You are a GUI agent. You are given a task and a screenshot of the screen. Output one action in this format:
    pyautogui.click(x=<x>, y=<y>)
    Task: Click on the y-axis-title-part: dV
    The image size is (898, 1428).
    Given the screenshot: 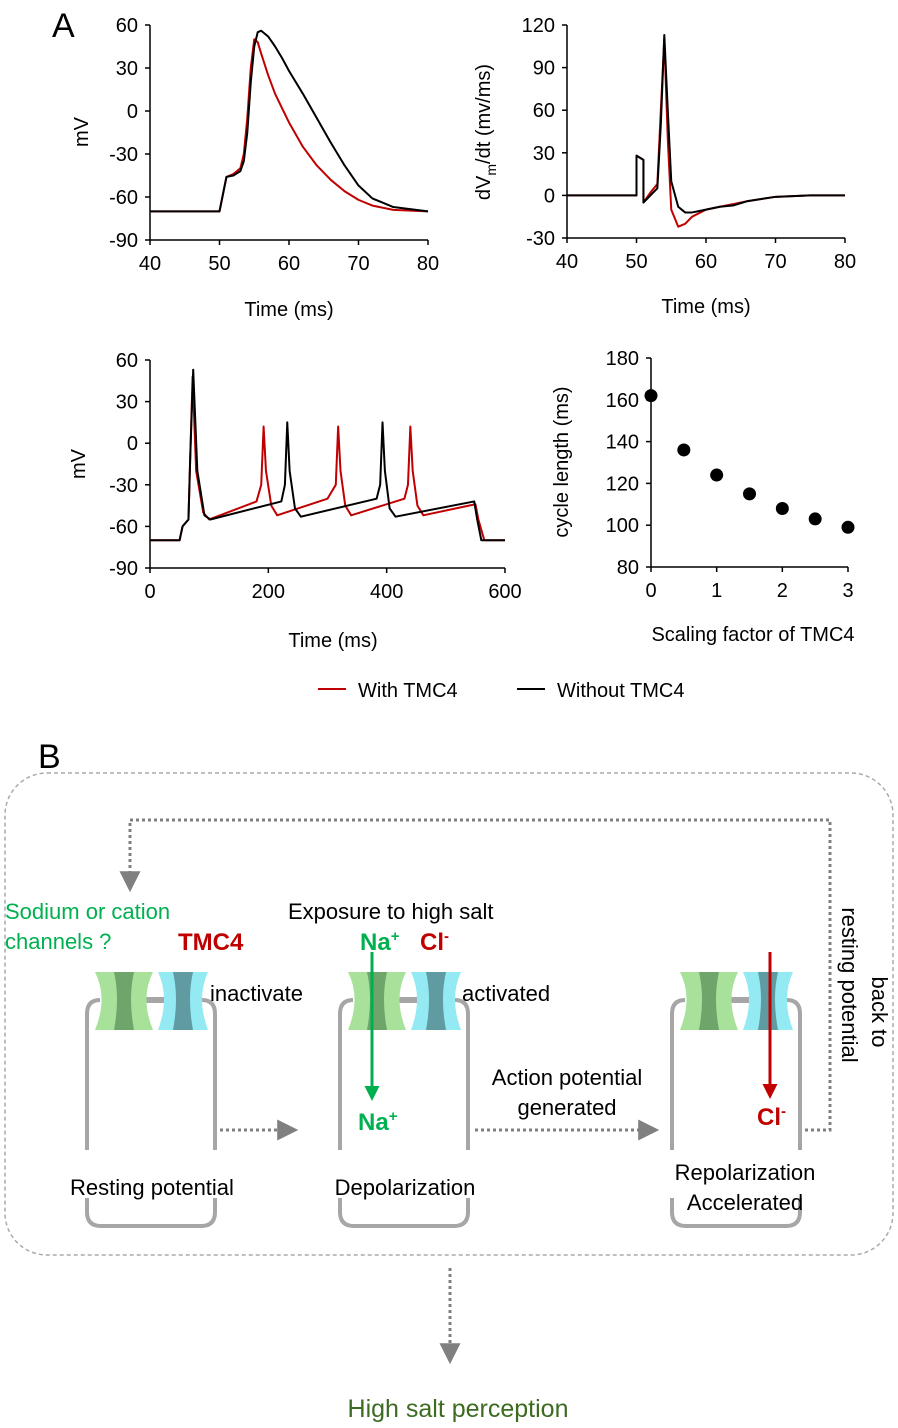 What is the action you would take?
    pyautogui.click(x=484, y=187)
    